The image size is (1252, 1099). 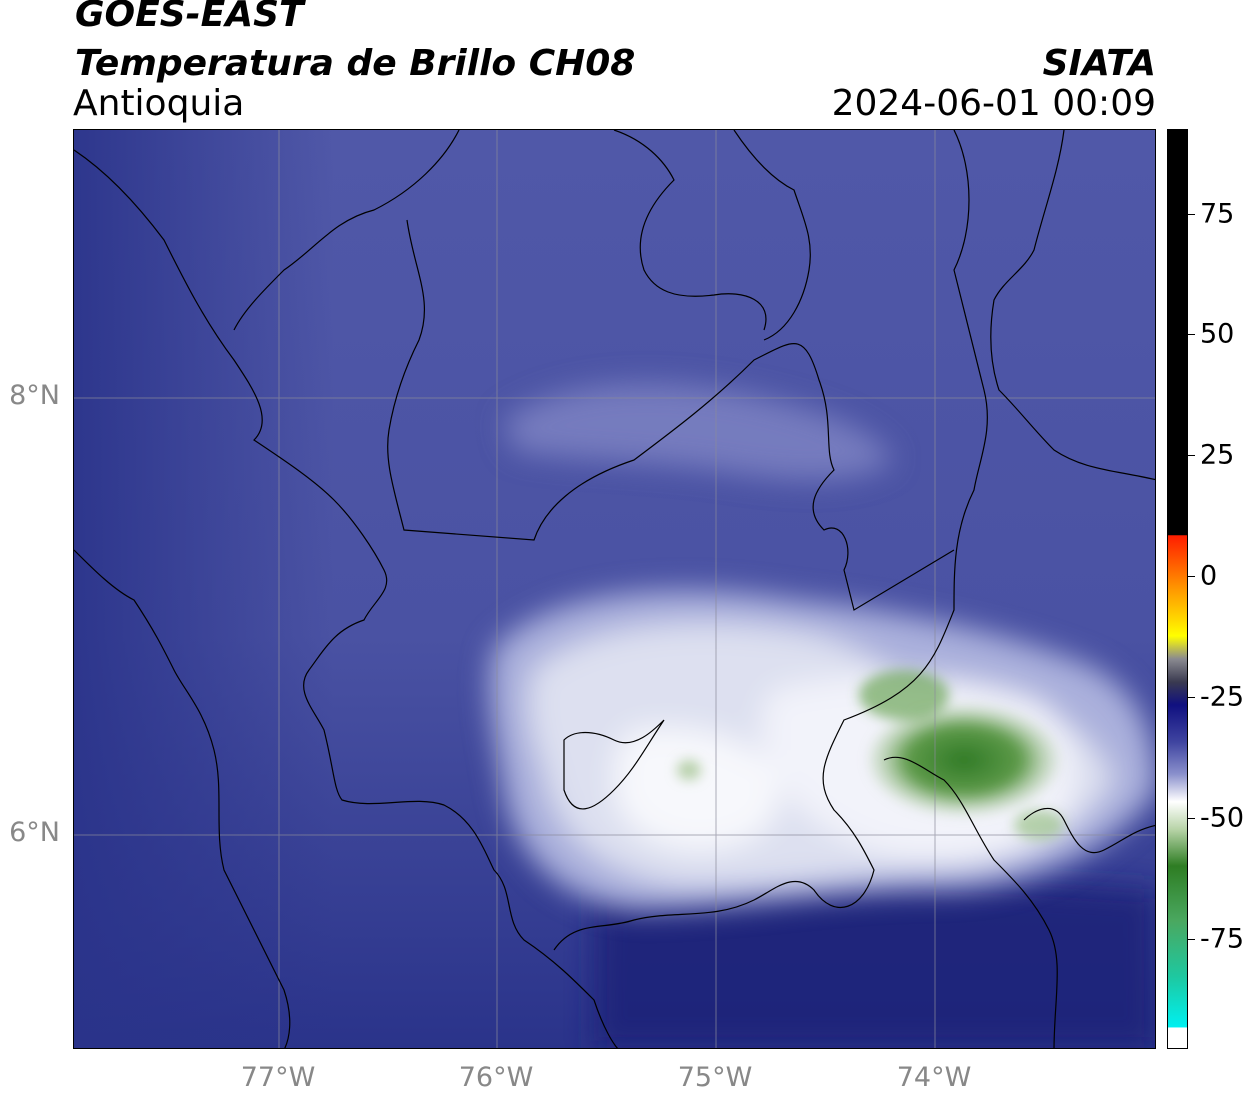 I want to click on colorbar, so click(x=1177, y=589).